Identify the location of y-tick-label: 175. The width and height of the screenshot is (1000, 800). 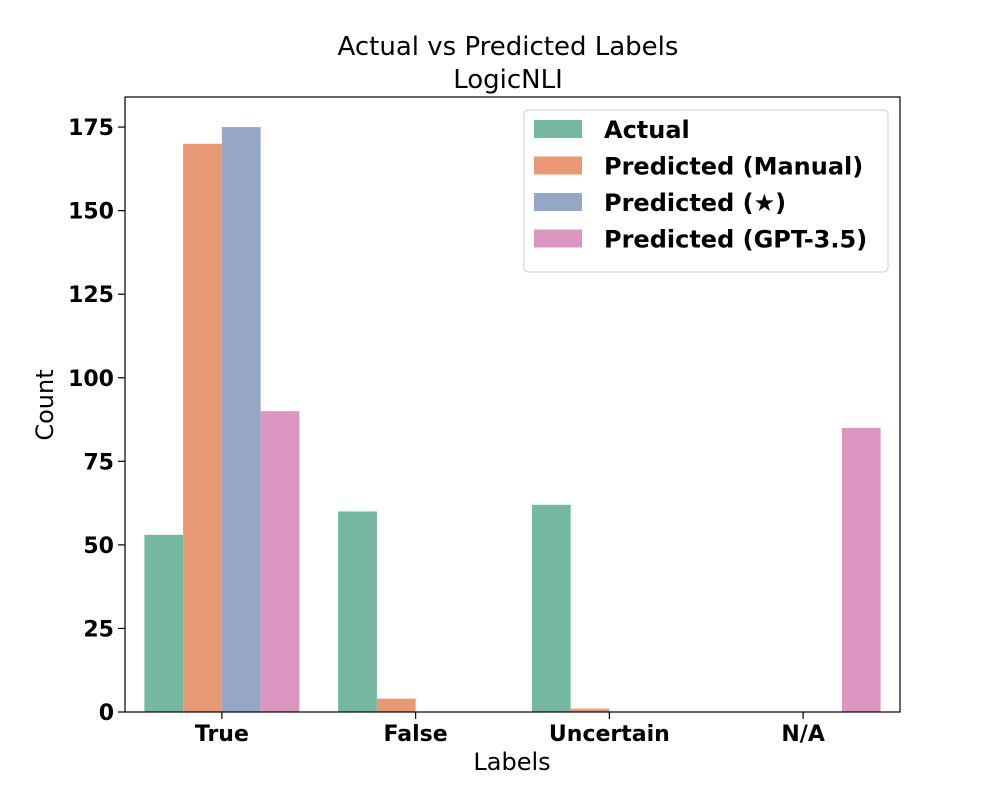
(91, 128).